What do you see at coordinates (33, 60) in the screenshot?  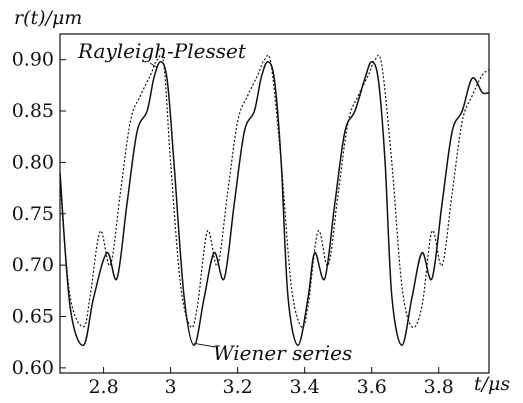 I see `y-tick-label: 0.90` at bounding box center [33, 60].